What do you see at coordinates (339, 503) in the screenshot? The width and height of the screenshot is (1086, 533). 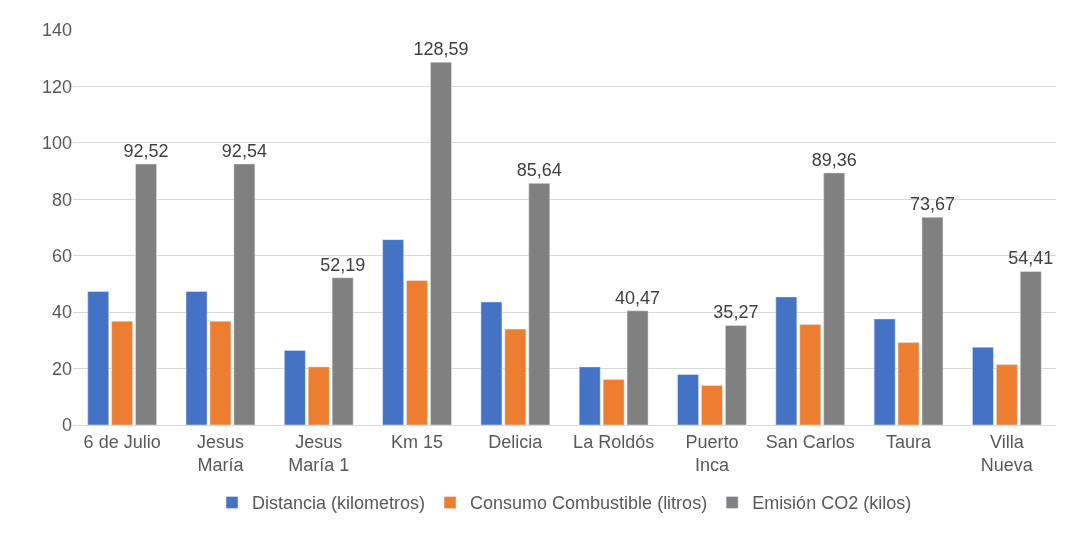 I see `legend-label: Distancia (kilometros)` at bounding box center [339, 503].